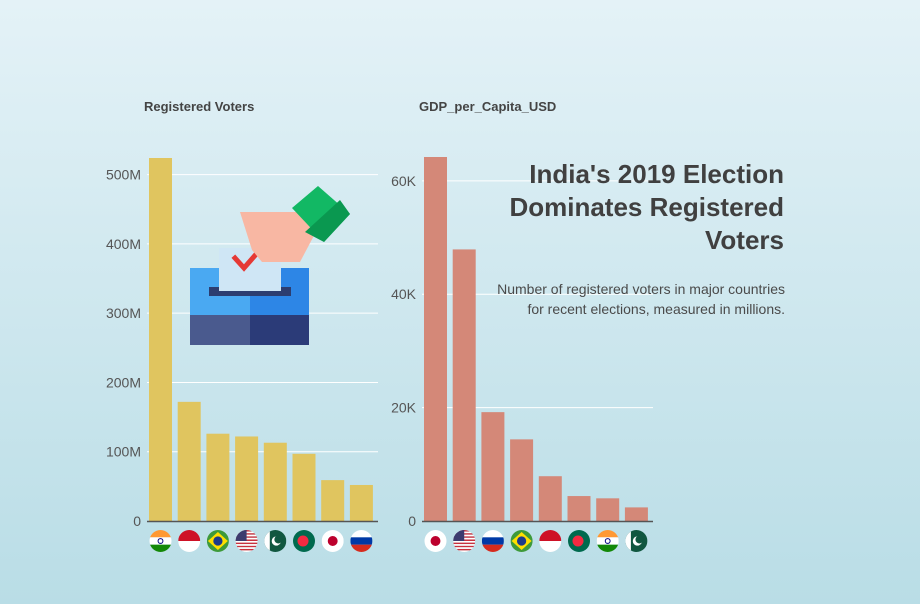  I want to click on y-tick-label: 300M, so click(123, 313).